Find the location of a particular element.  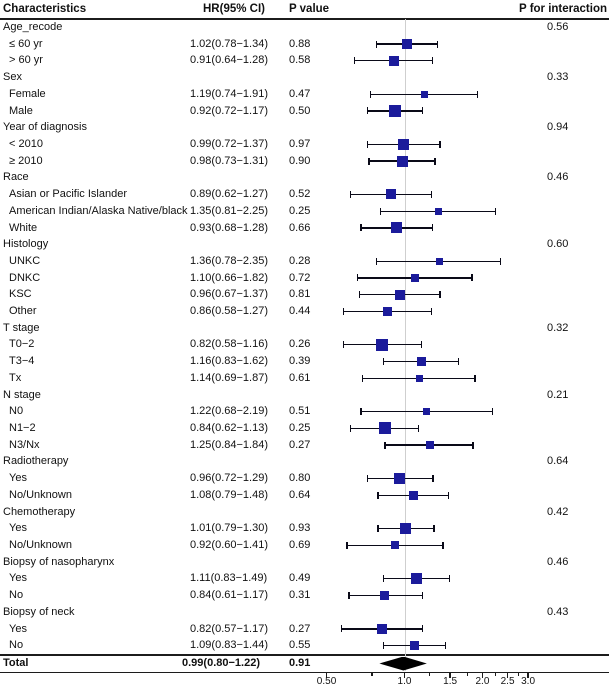

row-label: < 2010 is located at coordinates (26, 143).